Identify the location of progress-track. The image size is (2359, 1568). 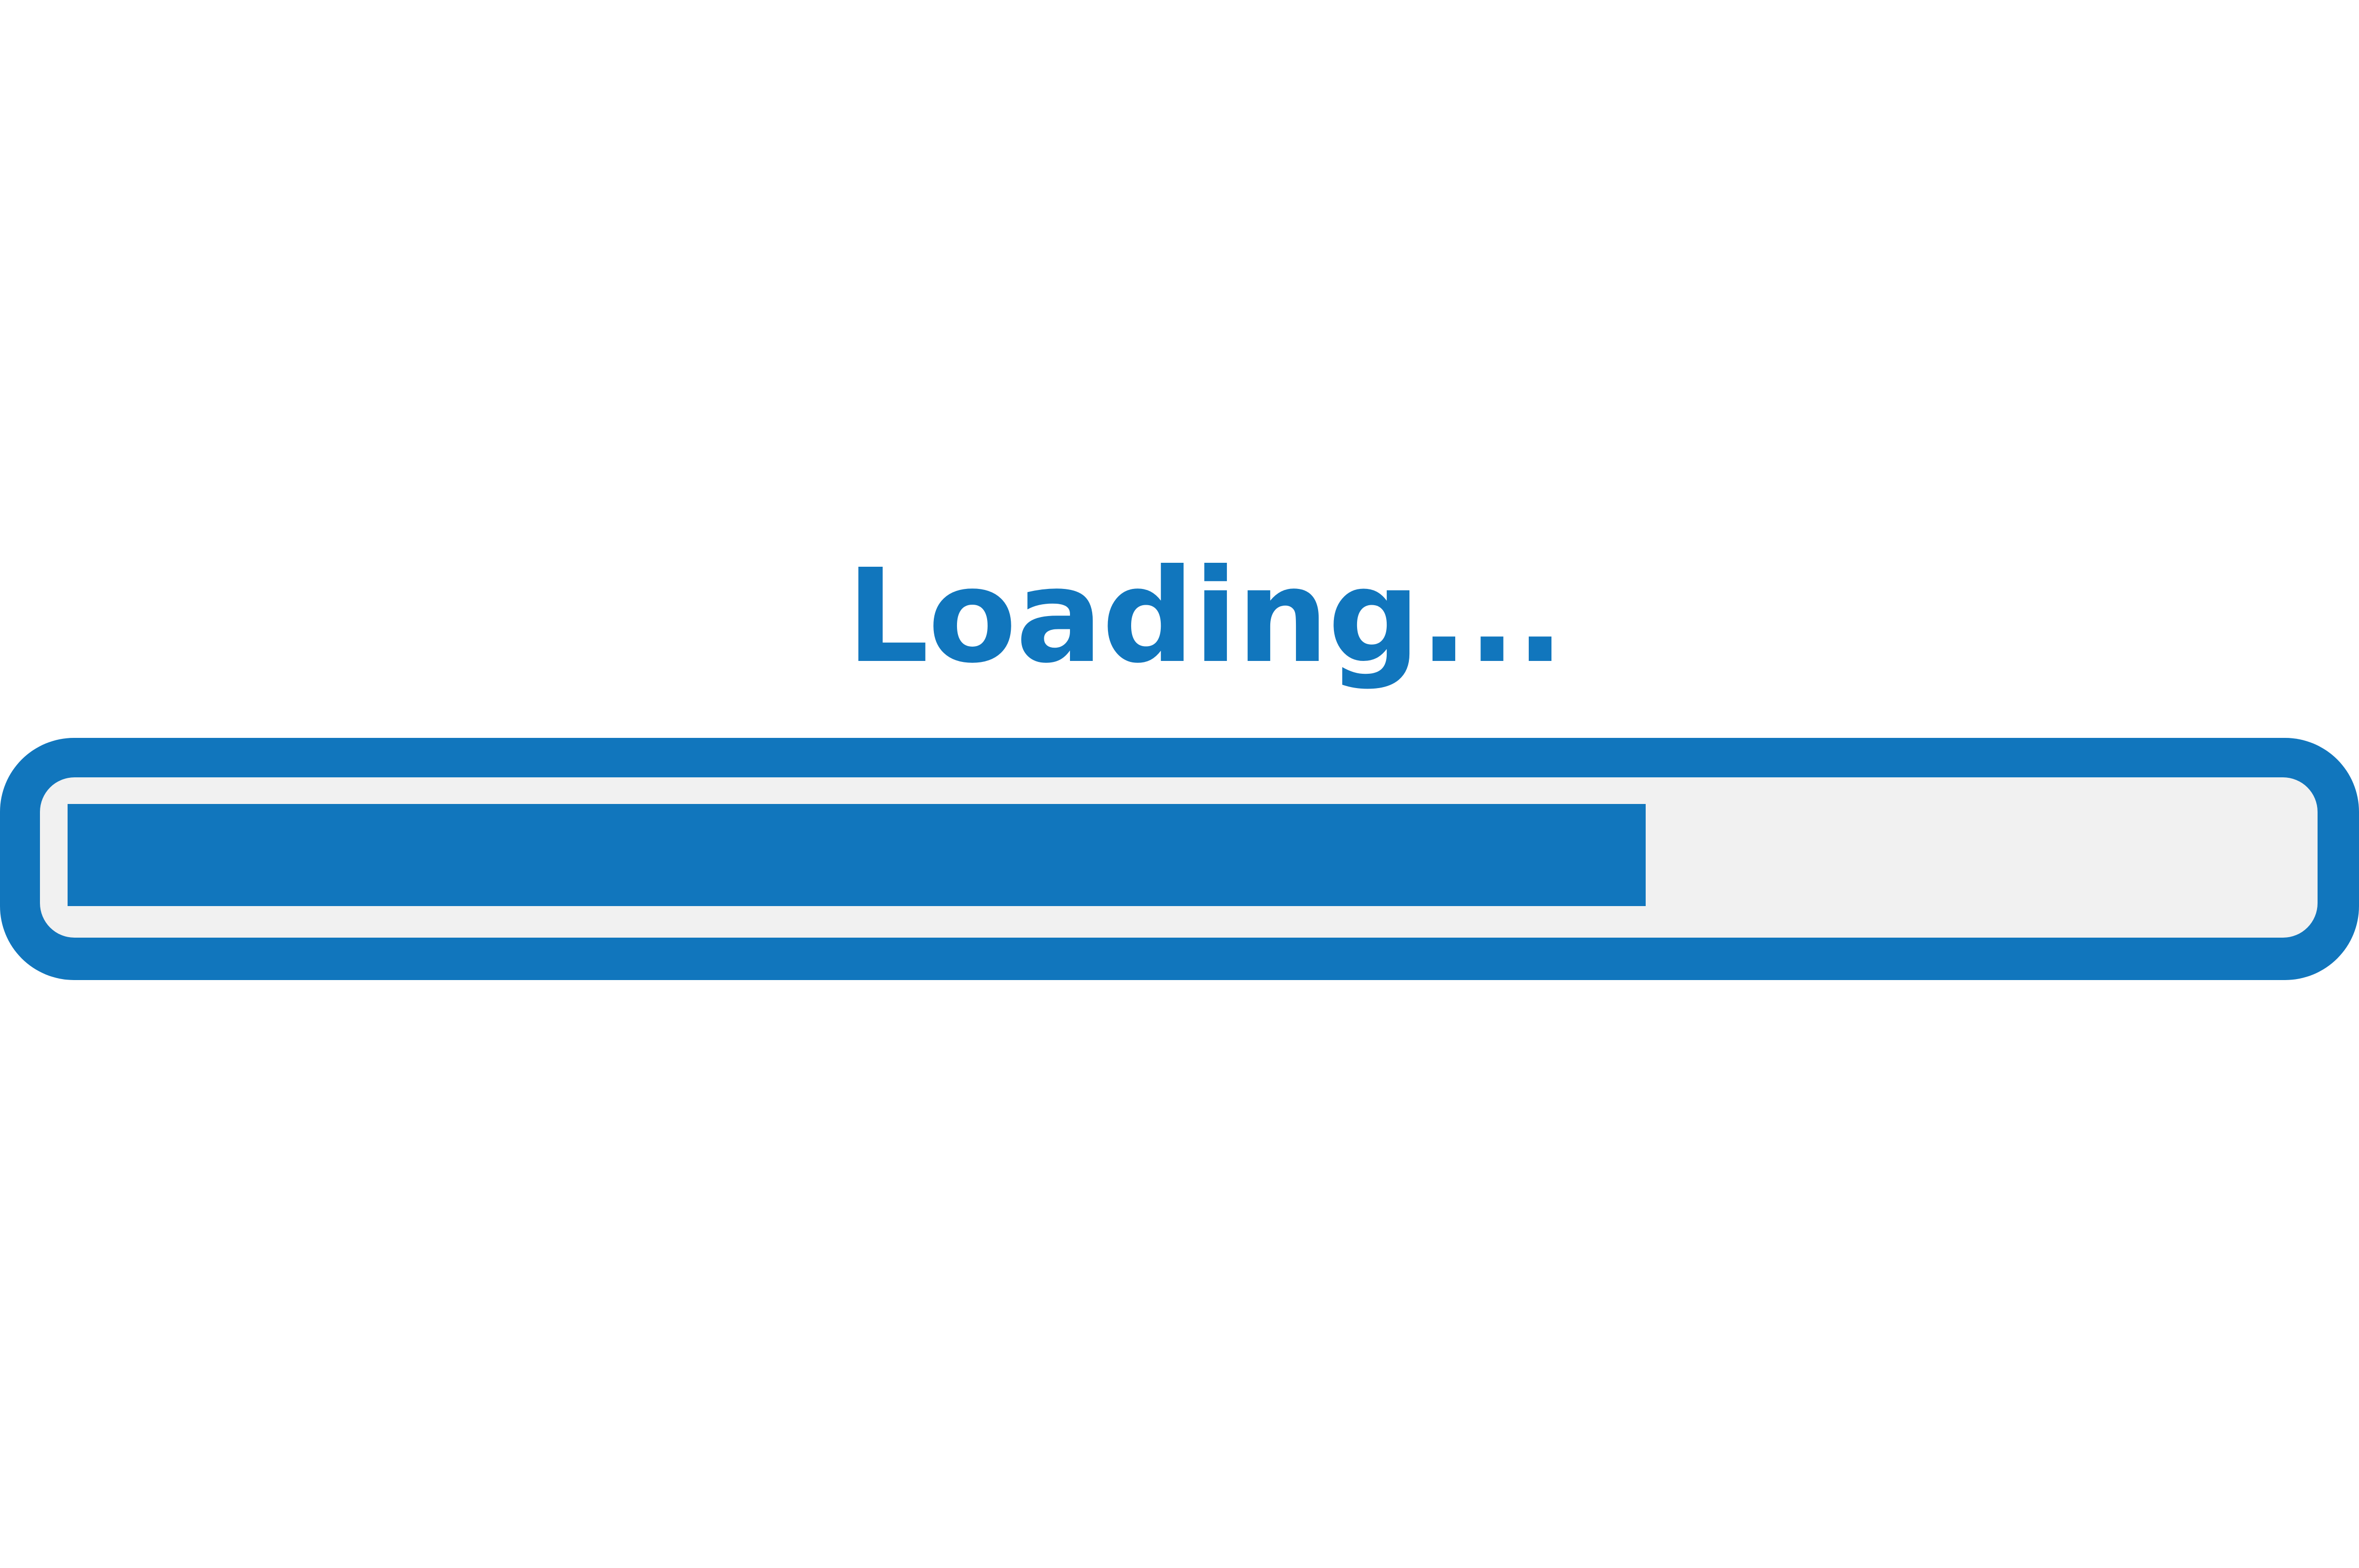
(1179, 857).